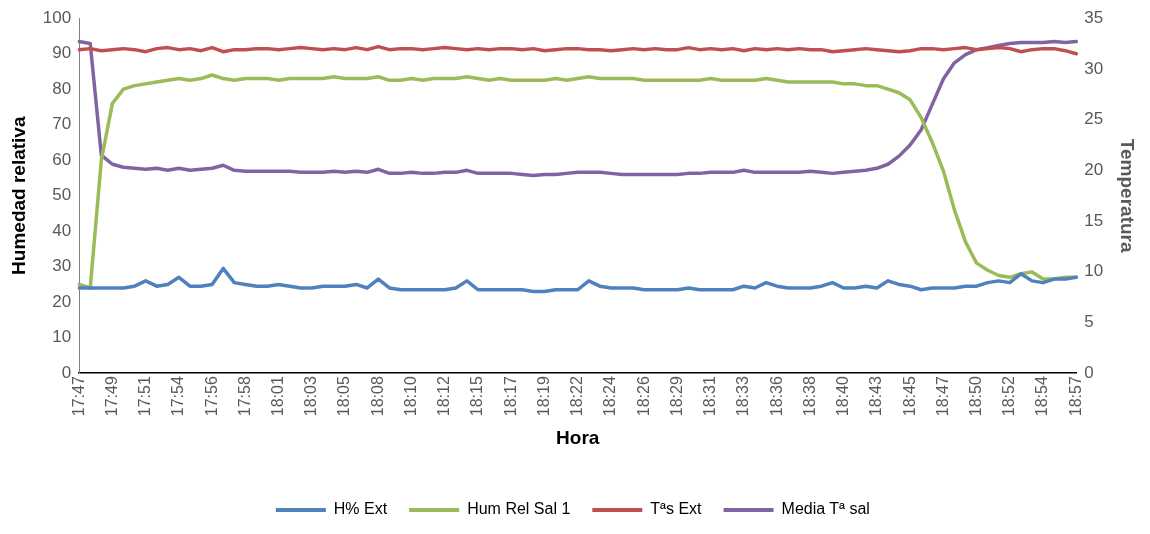  Describe the element at coordinates (1094, 271) in the screenshot. I see `y2-tick-label: 10` at that location.